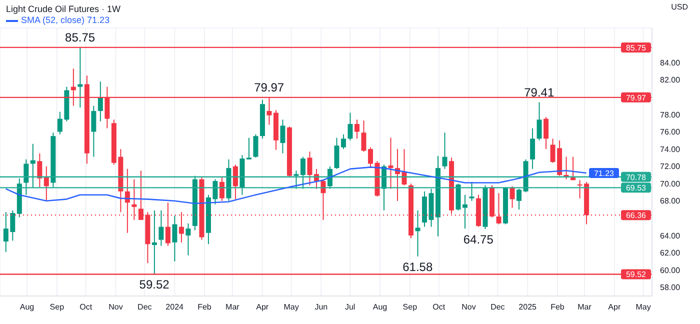 The height and width of the screenshot is (324, 700). What do you see at coordinates (636, 97) in the screenshot?
I see `ref-line-label: 79.97` at bounding box center [636, 97].